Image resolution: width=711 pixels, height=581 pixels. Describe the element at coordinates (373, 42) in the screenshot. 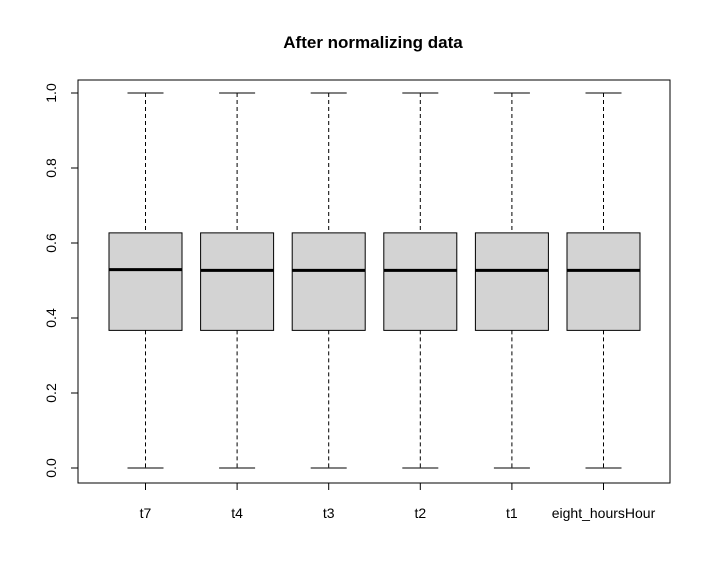

I see `chart-title: After normalizing data` at that location.